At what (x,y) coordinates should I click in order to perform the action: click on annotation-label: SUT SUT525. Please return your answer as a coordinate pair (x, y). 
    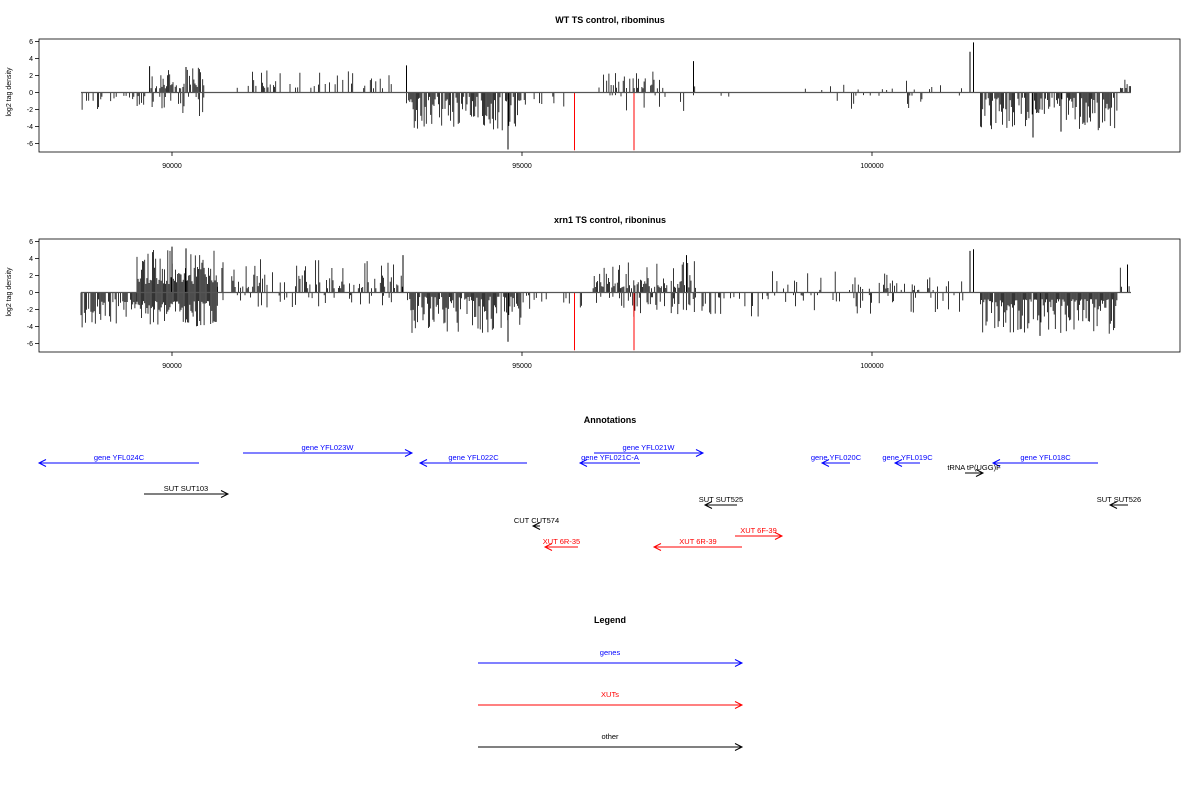
    Looking at the image, I should click on (721, 499).